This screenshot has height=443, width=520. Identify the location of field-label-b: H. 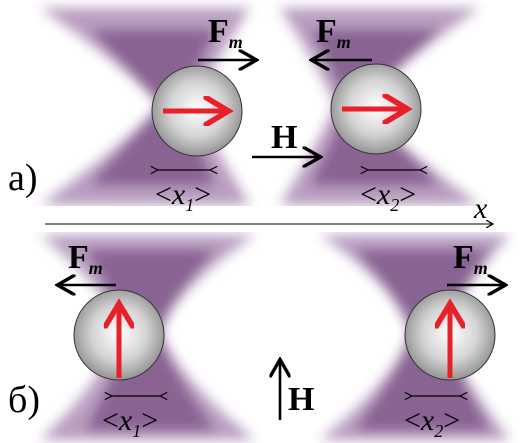
(301, 399).